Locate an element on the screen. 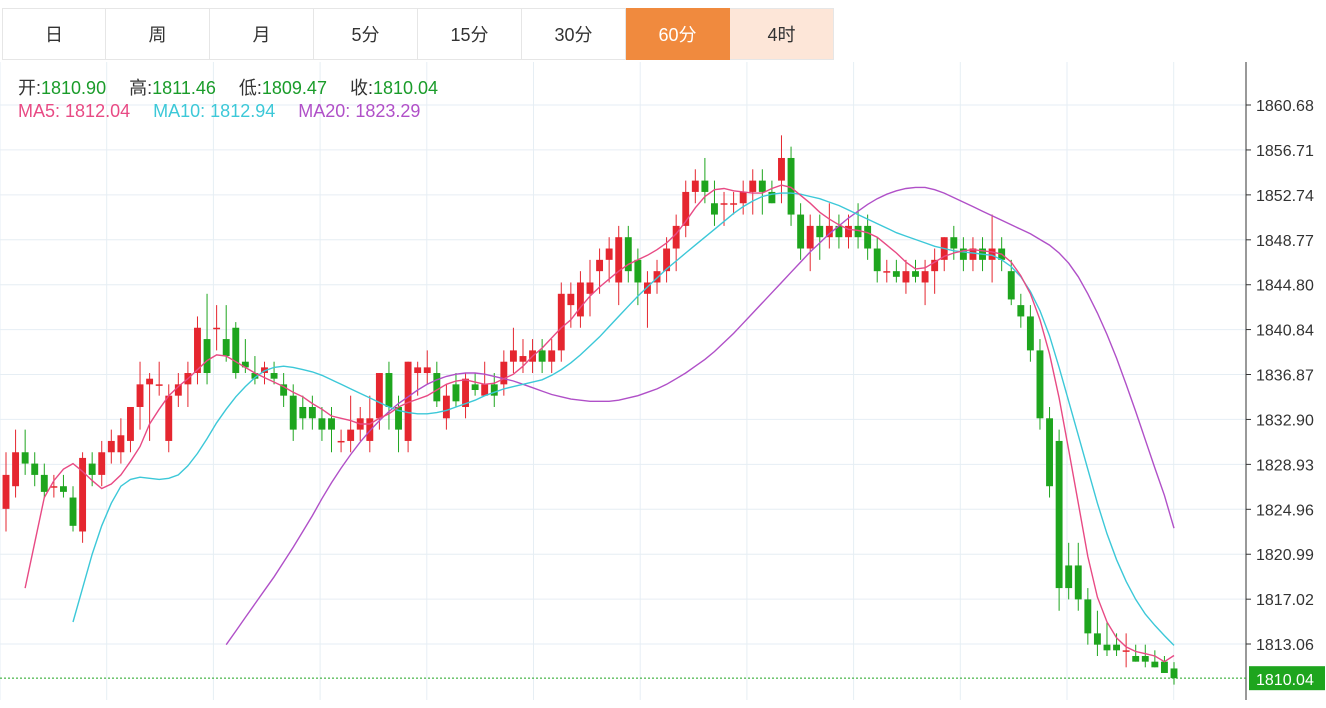 This screenshot has height=708, width=1326. last-price-tag is located at coordinates (1287, 678).